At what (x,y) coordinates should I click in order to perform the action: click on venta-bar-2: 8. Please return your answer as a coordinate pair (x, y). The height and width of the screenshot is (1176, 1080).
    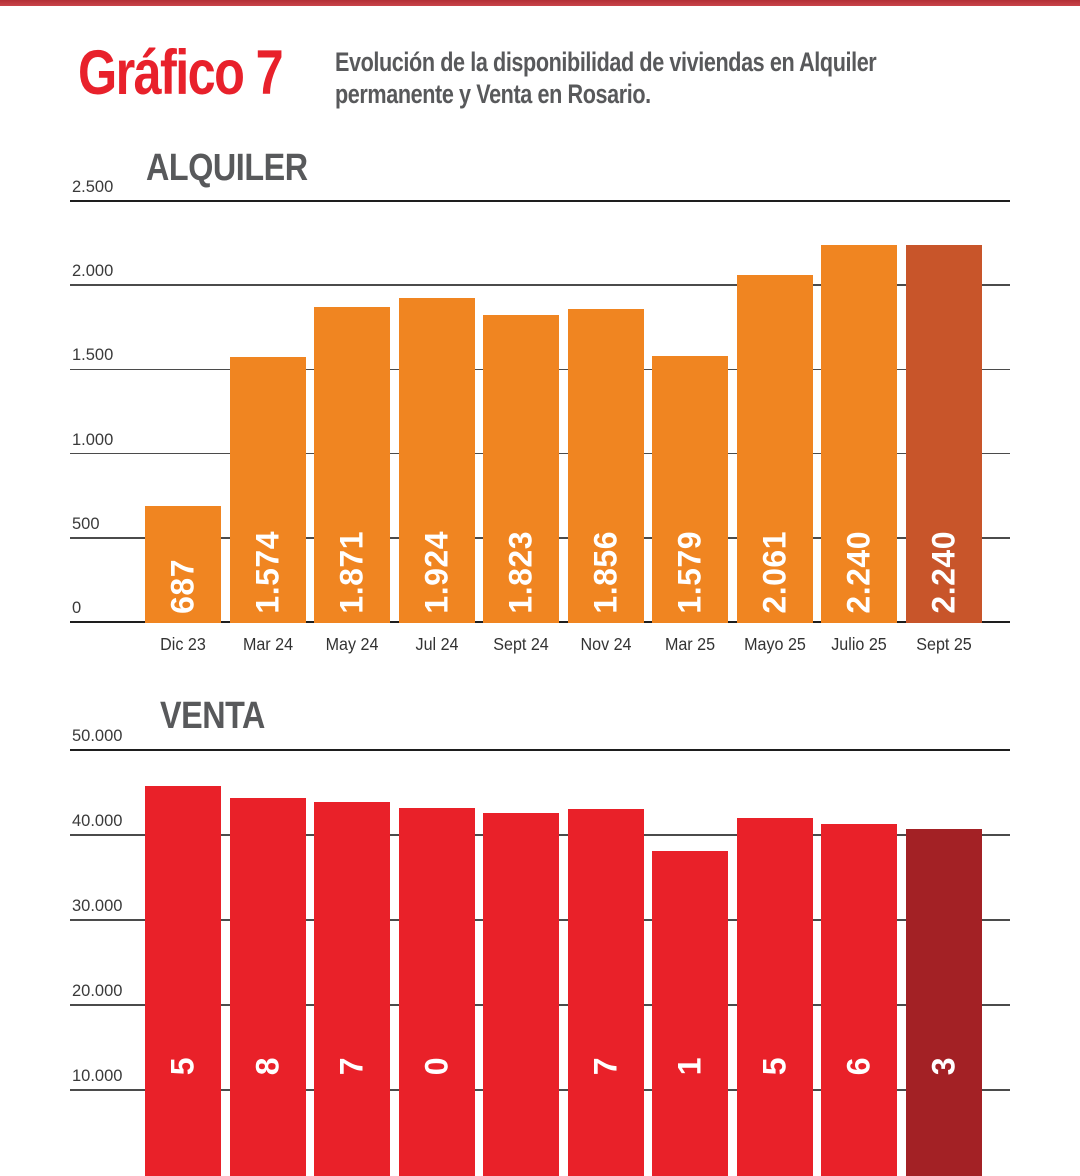
    Looking at the image, I should click on (267, 986).